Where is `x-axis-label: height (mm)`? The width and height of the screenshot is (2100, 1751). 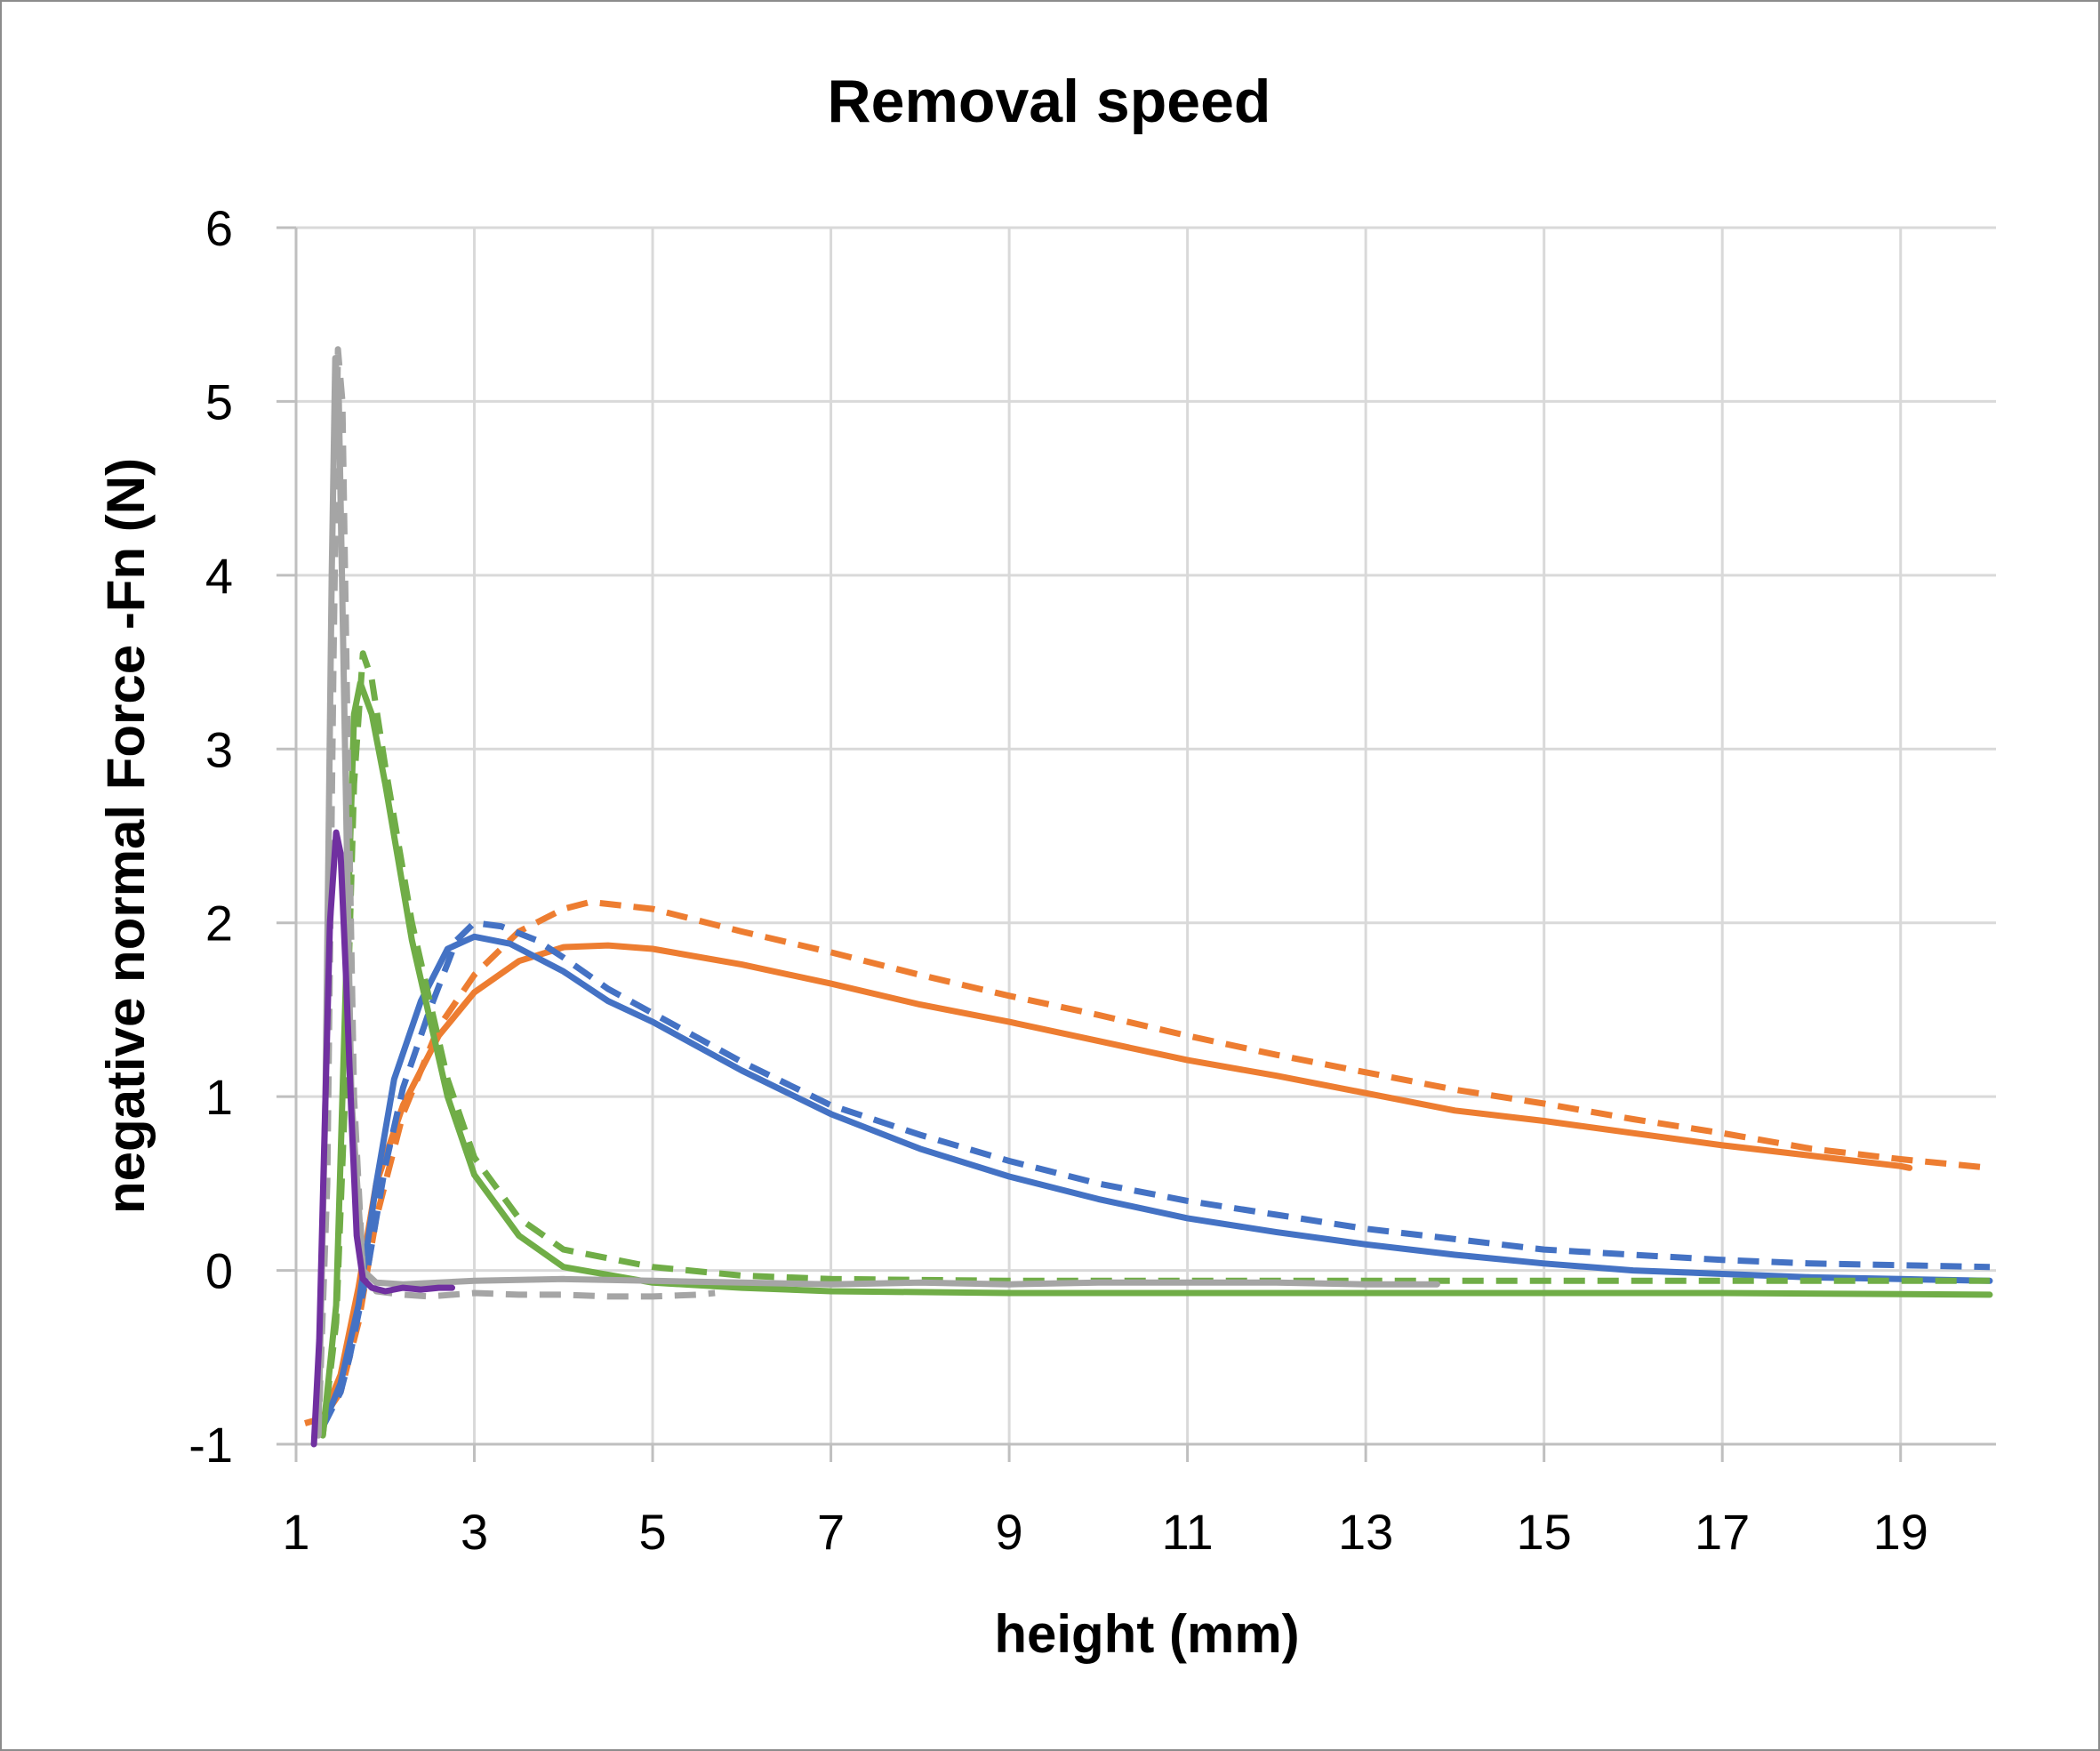 x-axis-label: height (mm) is located at coordinates (1146, 1634).